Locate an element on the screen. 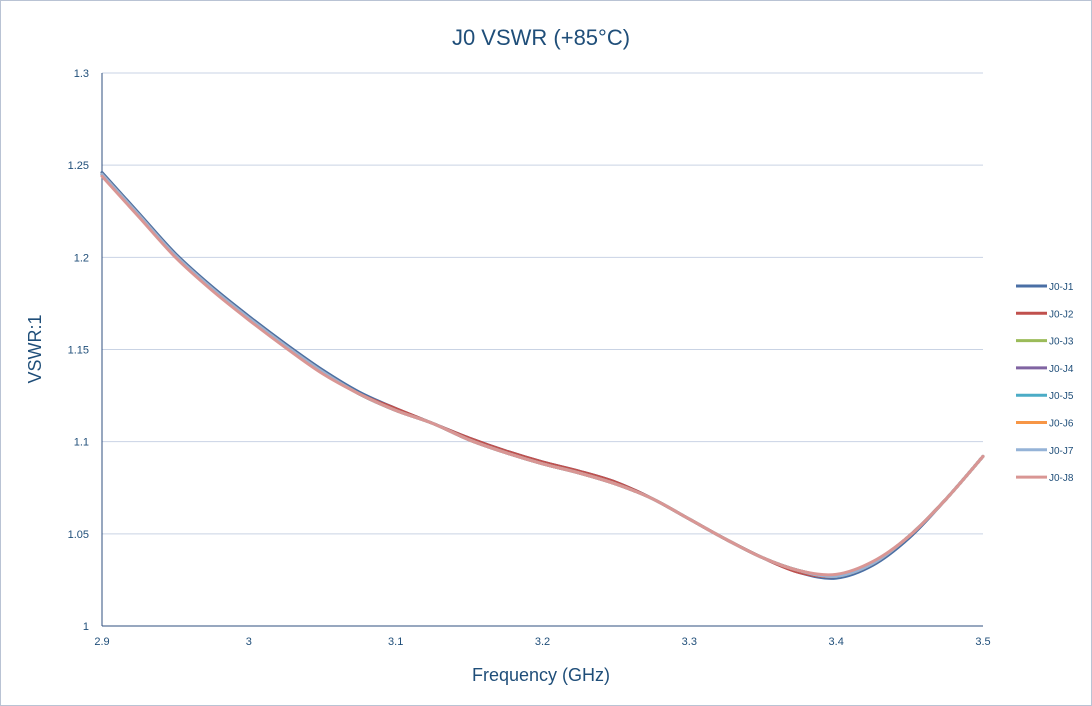 The width and height of the screenshot is (1092, 706). x-tick-labels: 2.9 3 3.1 3.2 3.3 3.4 3.5 is located at coordinates (542, 642).